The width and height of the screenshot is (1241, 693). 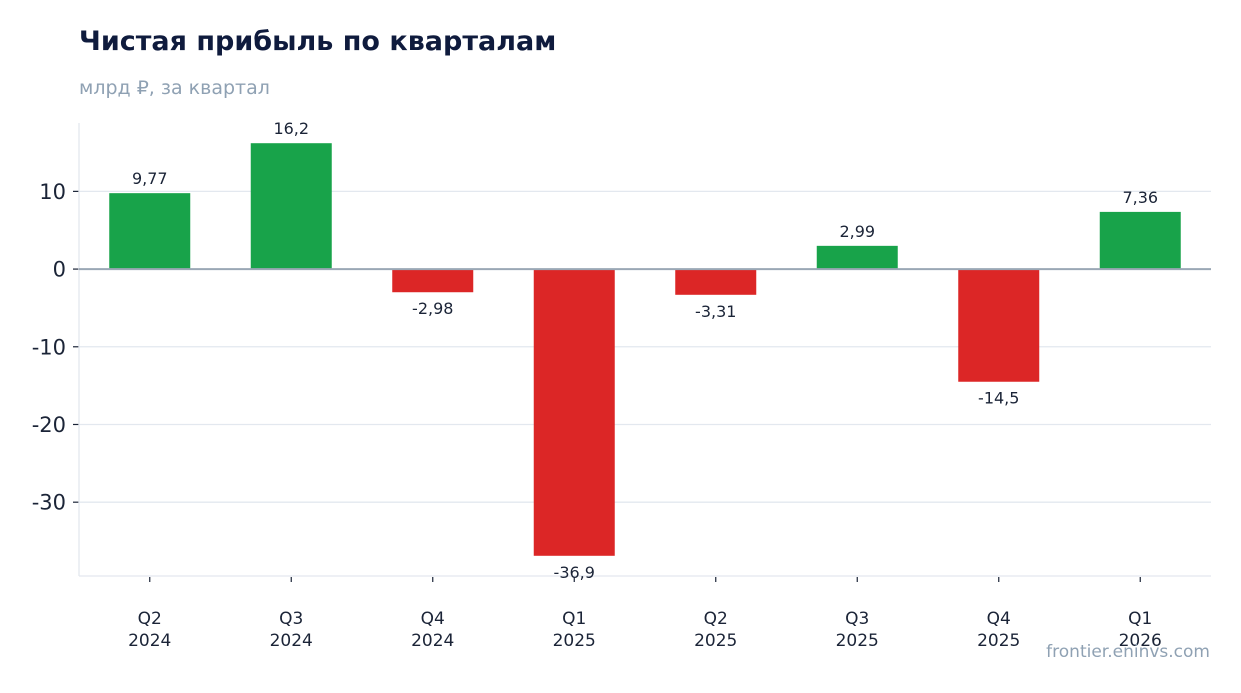 What do you see at coordinates (715, 630) in the screenshot?
I see `x-tick-label: Q2 2025` at bounding box center [715, 630].